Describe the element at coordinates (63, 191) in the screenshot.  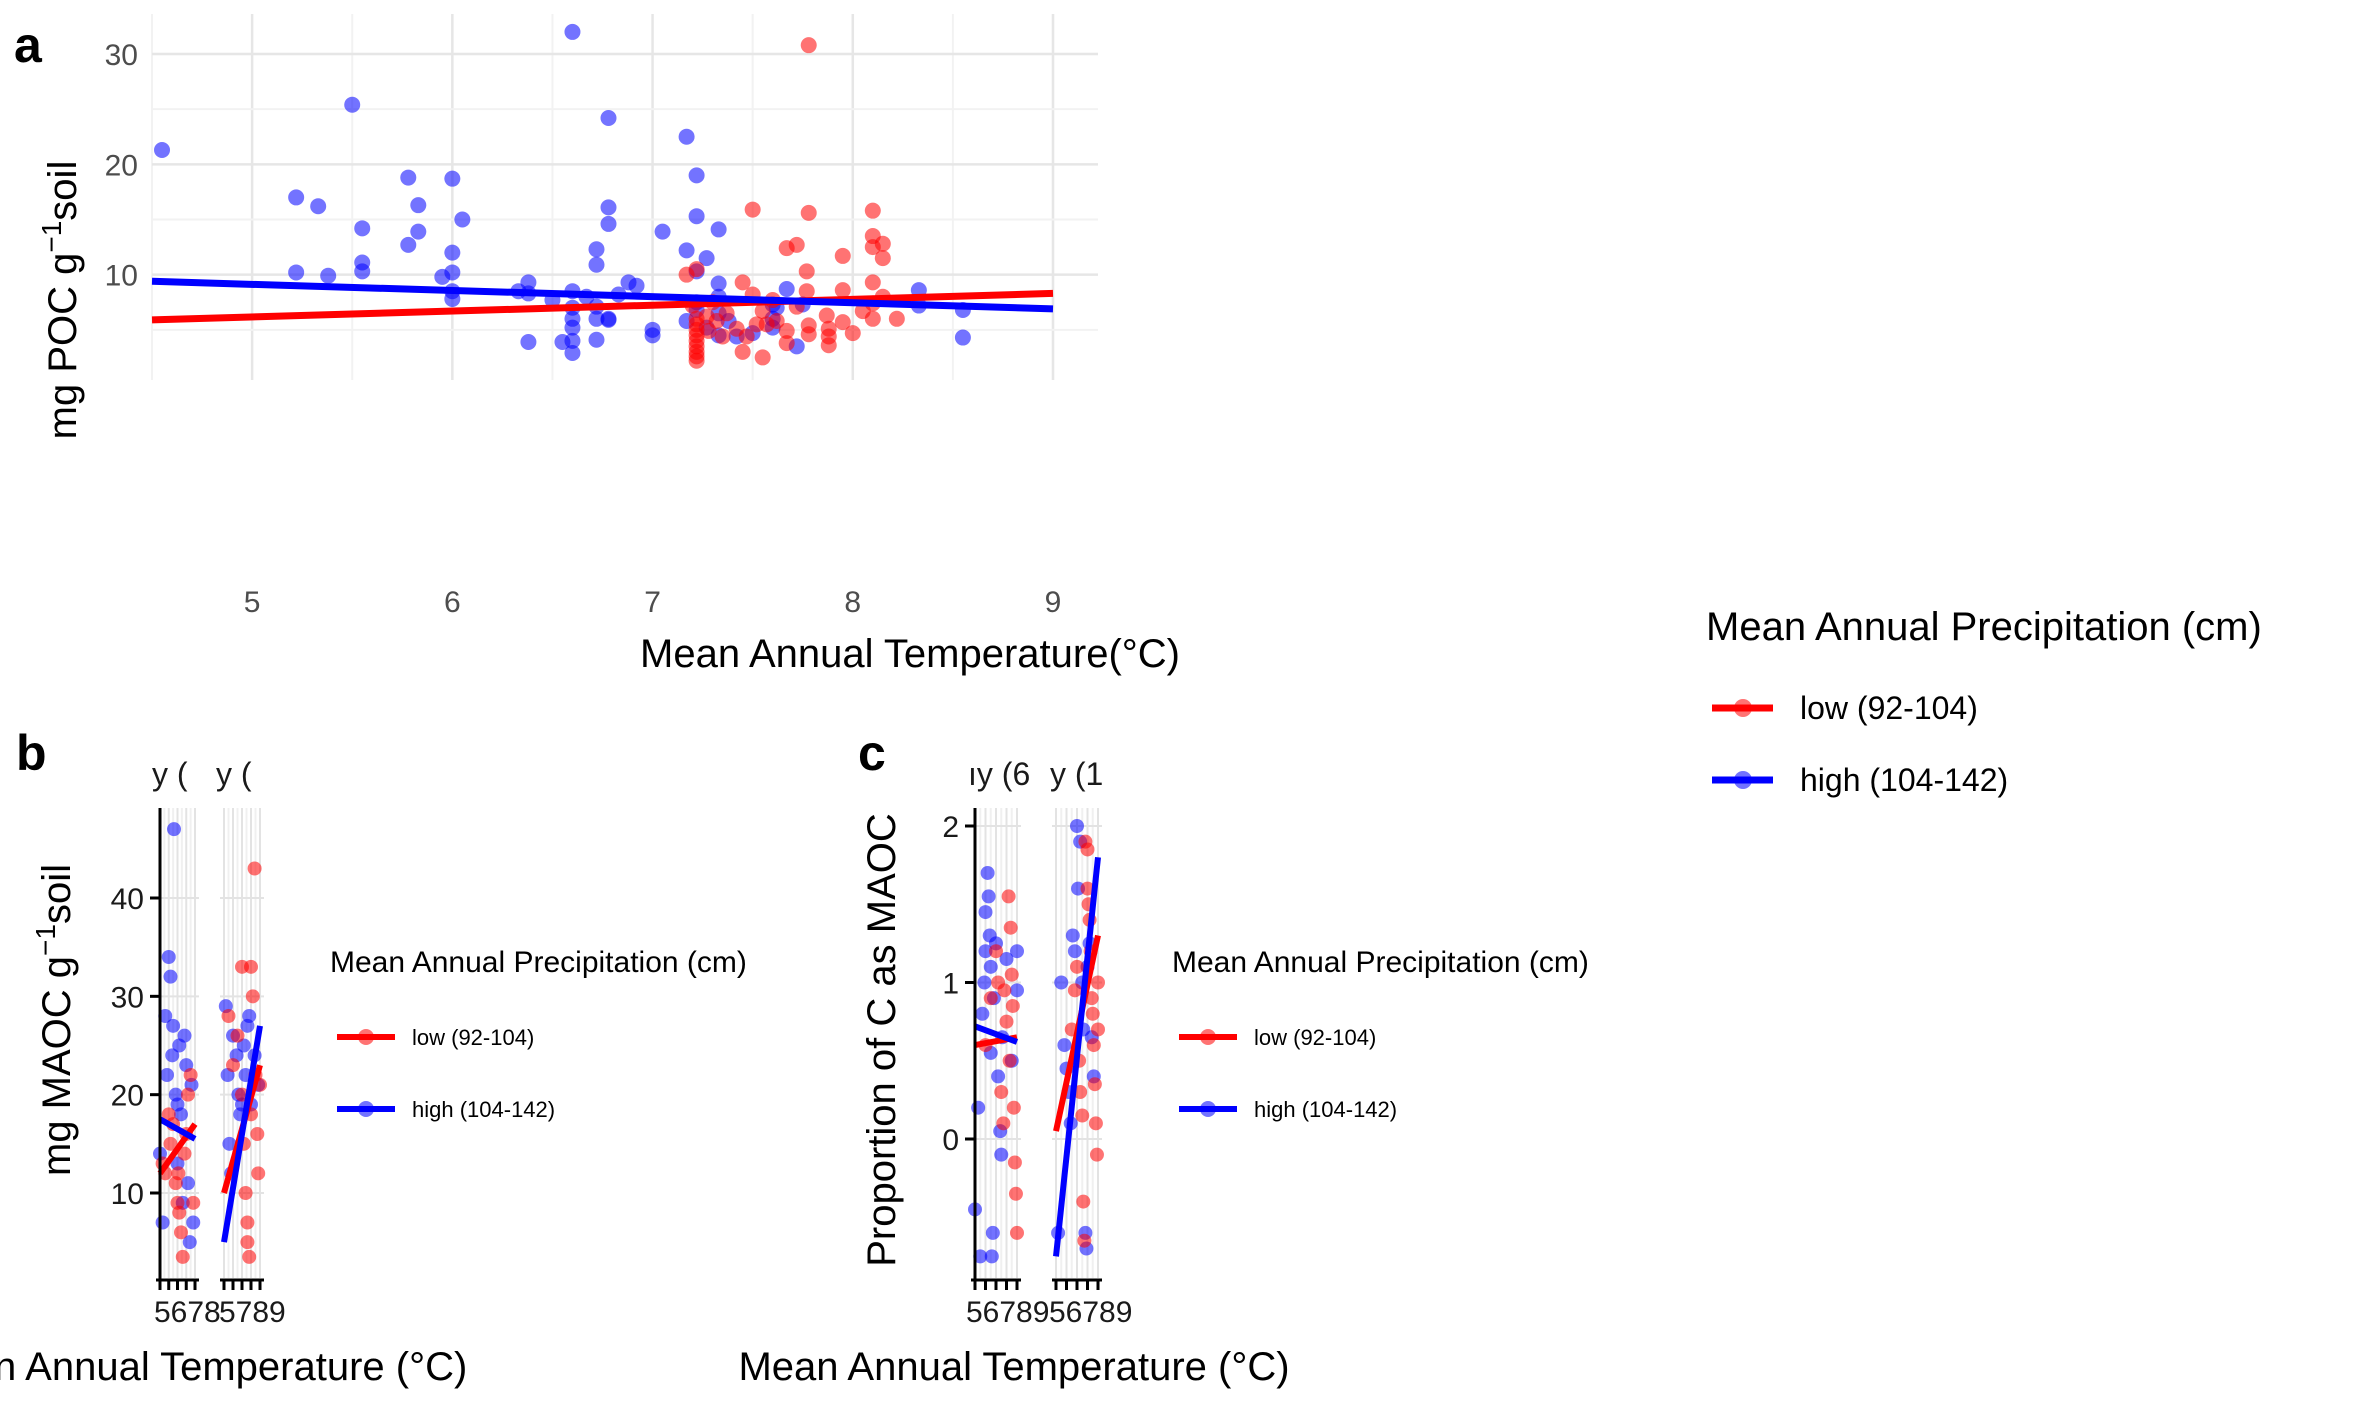
I see `panel-a-y-axis-title-tail: soil` at that location.